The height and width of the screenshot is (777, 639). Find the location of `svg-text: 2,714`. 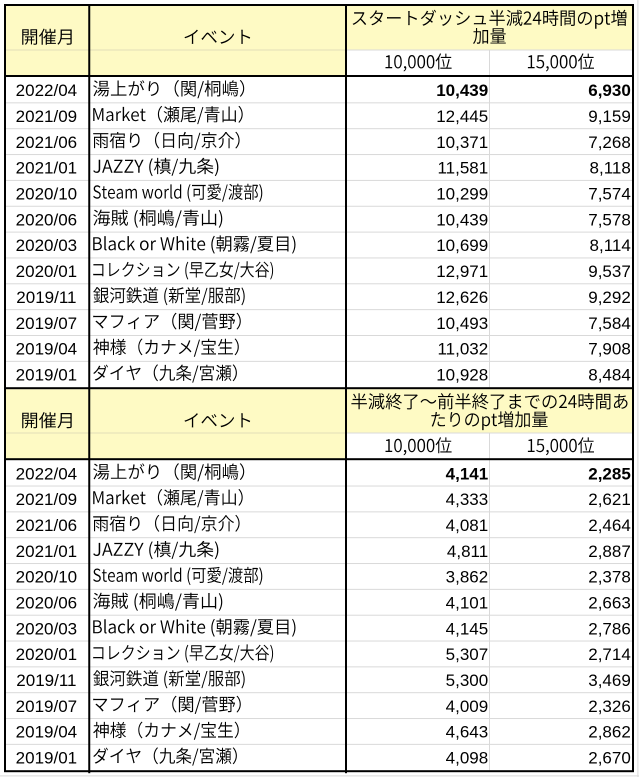

svg-text: 2,714 is located at coordinates (609, 654).